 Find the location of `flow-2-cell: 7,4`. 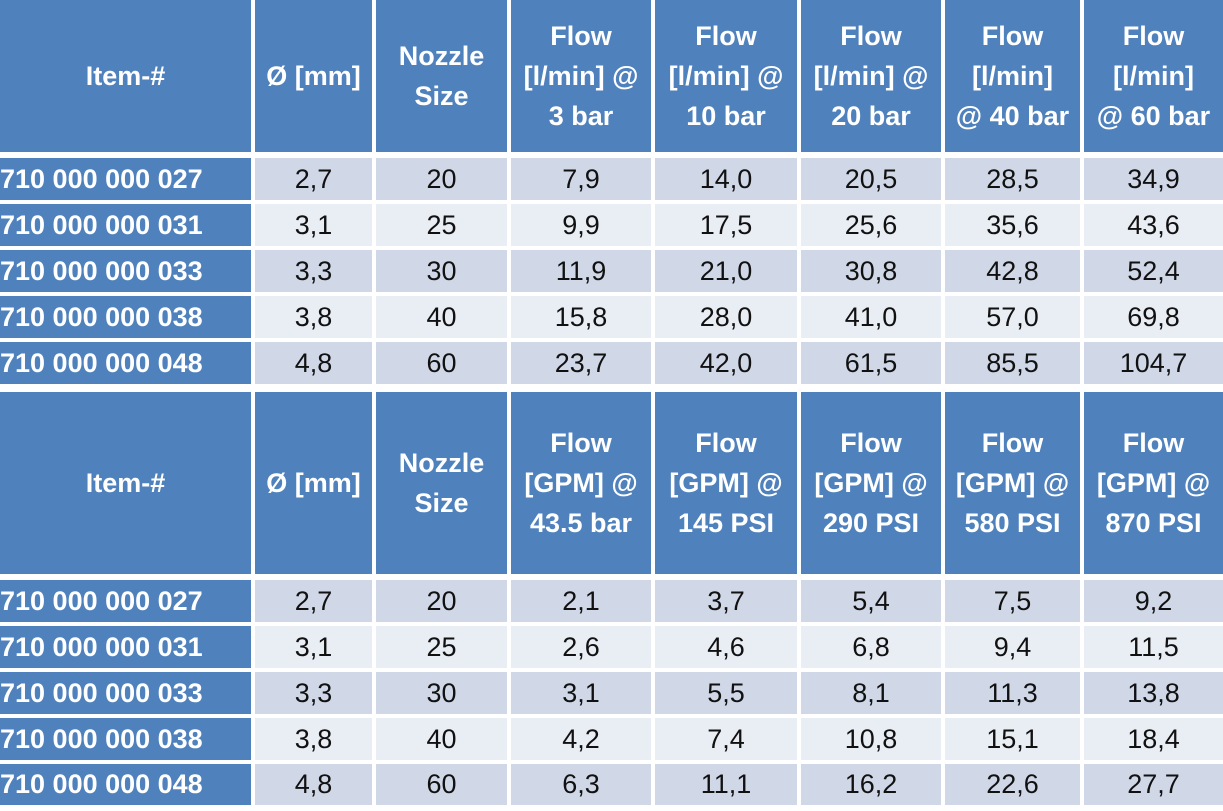

flow-2-cell: 7,4 is located at coordinates (728, 741).